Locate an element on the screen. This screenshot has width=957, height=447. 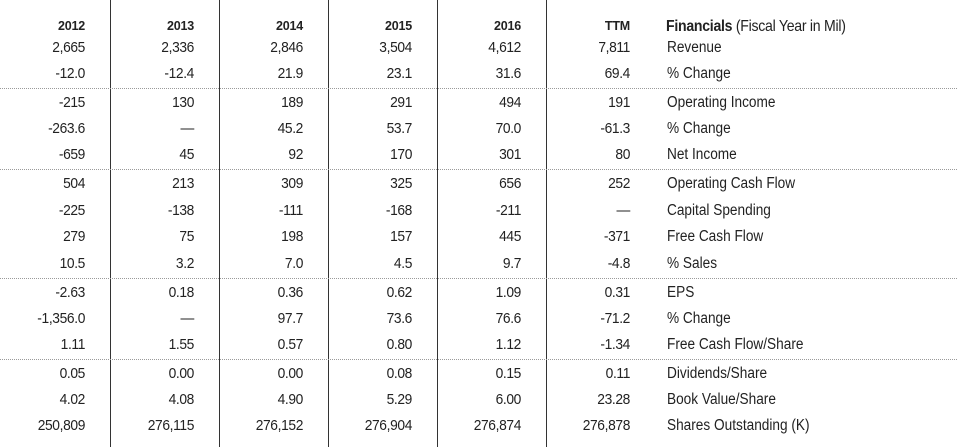
row-label: Operating Income is located at coordinates (721, 102).